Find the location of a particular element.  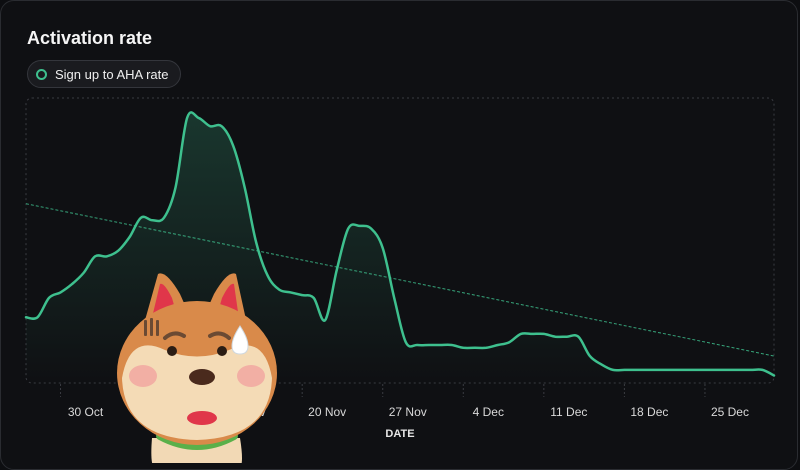

ring-dot-icon is located at coordinates (41, 74).